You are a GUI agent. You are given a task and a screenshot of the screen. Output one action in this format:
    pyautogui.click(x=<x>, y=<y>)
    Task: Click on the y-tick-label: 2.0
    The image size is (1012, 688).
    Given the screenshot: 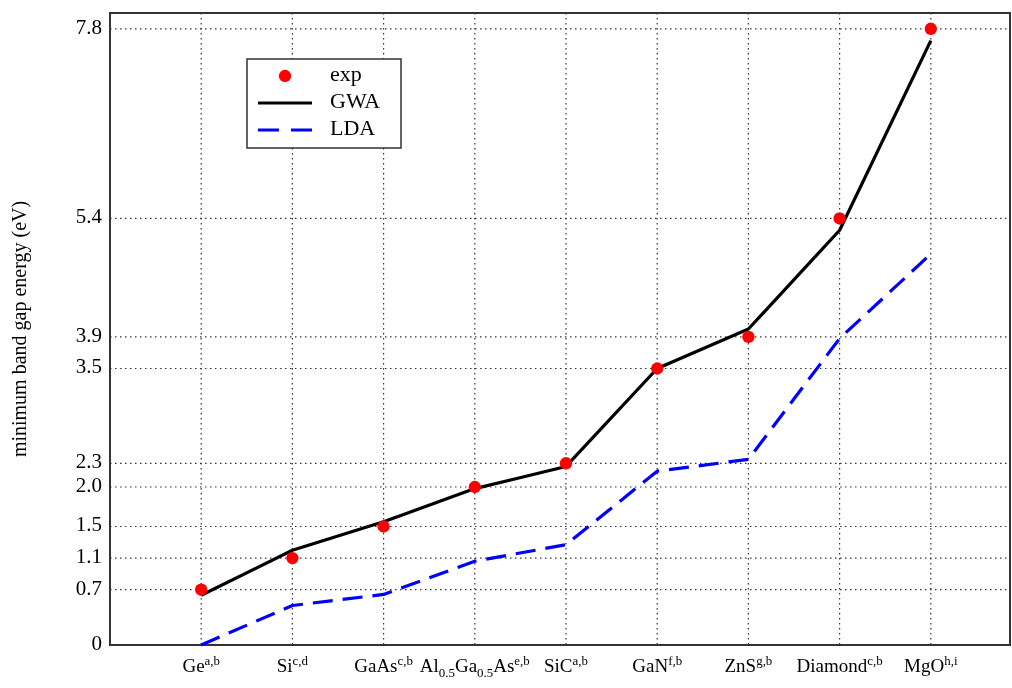 What is the action you would take?
    pyautogui.click(x=88, y=484)
    